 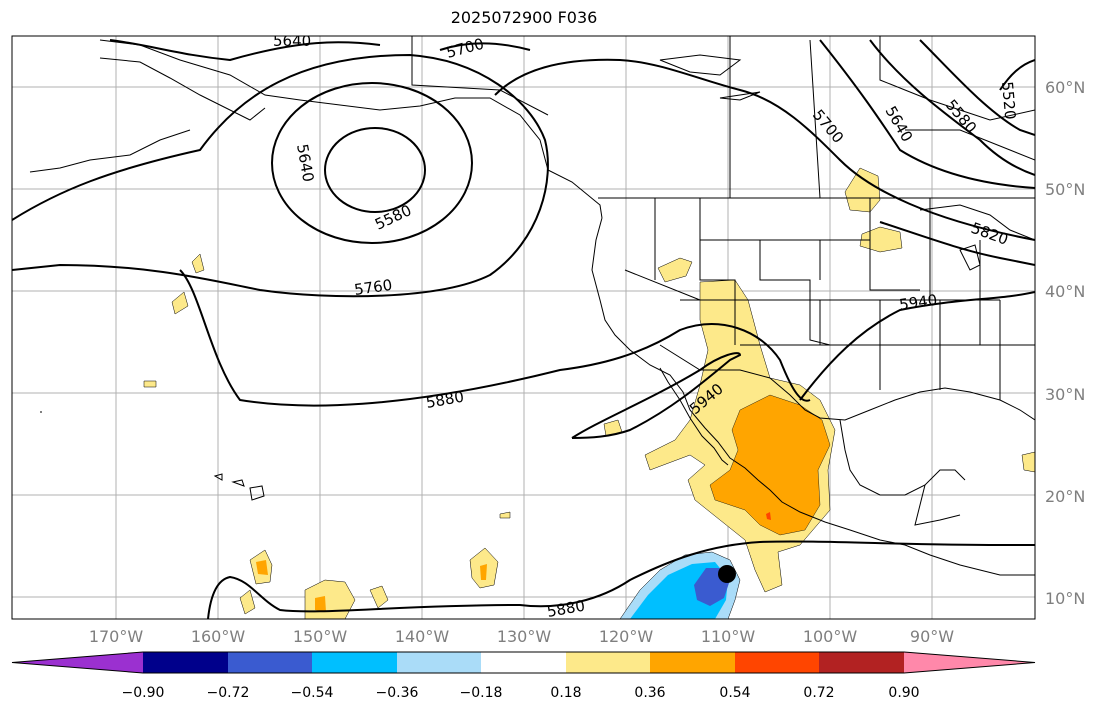 I want to click on lon-label: 150°W, so click(x=320, y=636).